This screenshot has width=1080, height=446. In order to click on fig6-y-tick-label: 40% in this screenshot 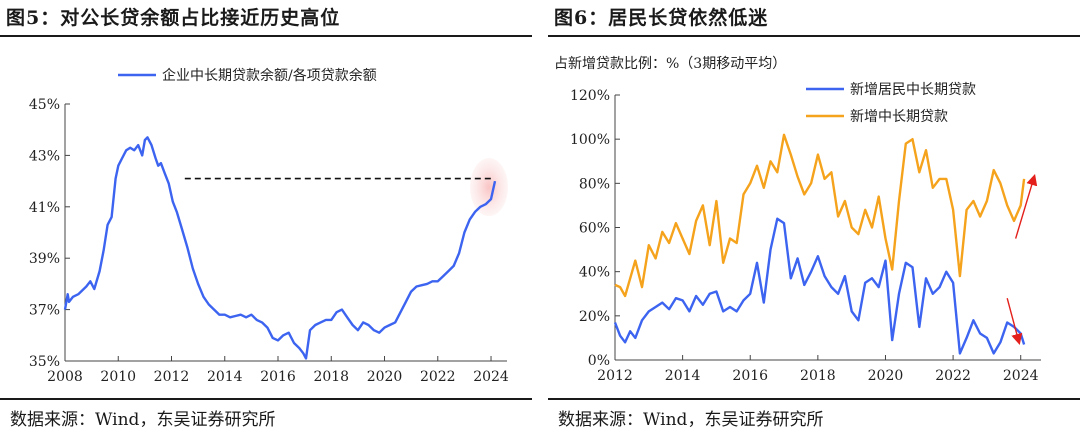, I will do `click(594, 273)`.